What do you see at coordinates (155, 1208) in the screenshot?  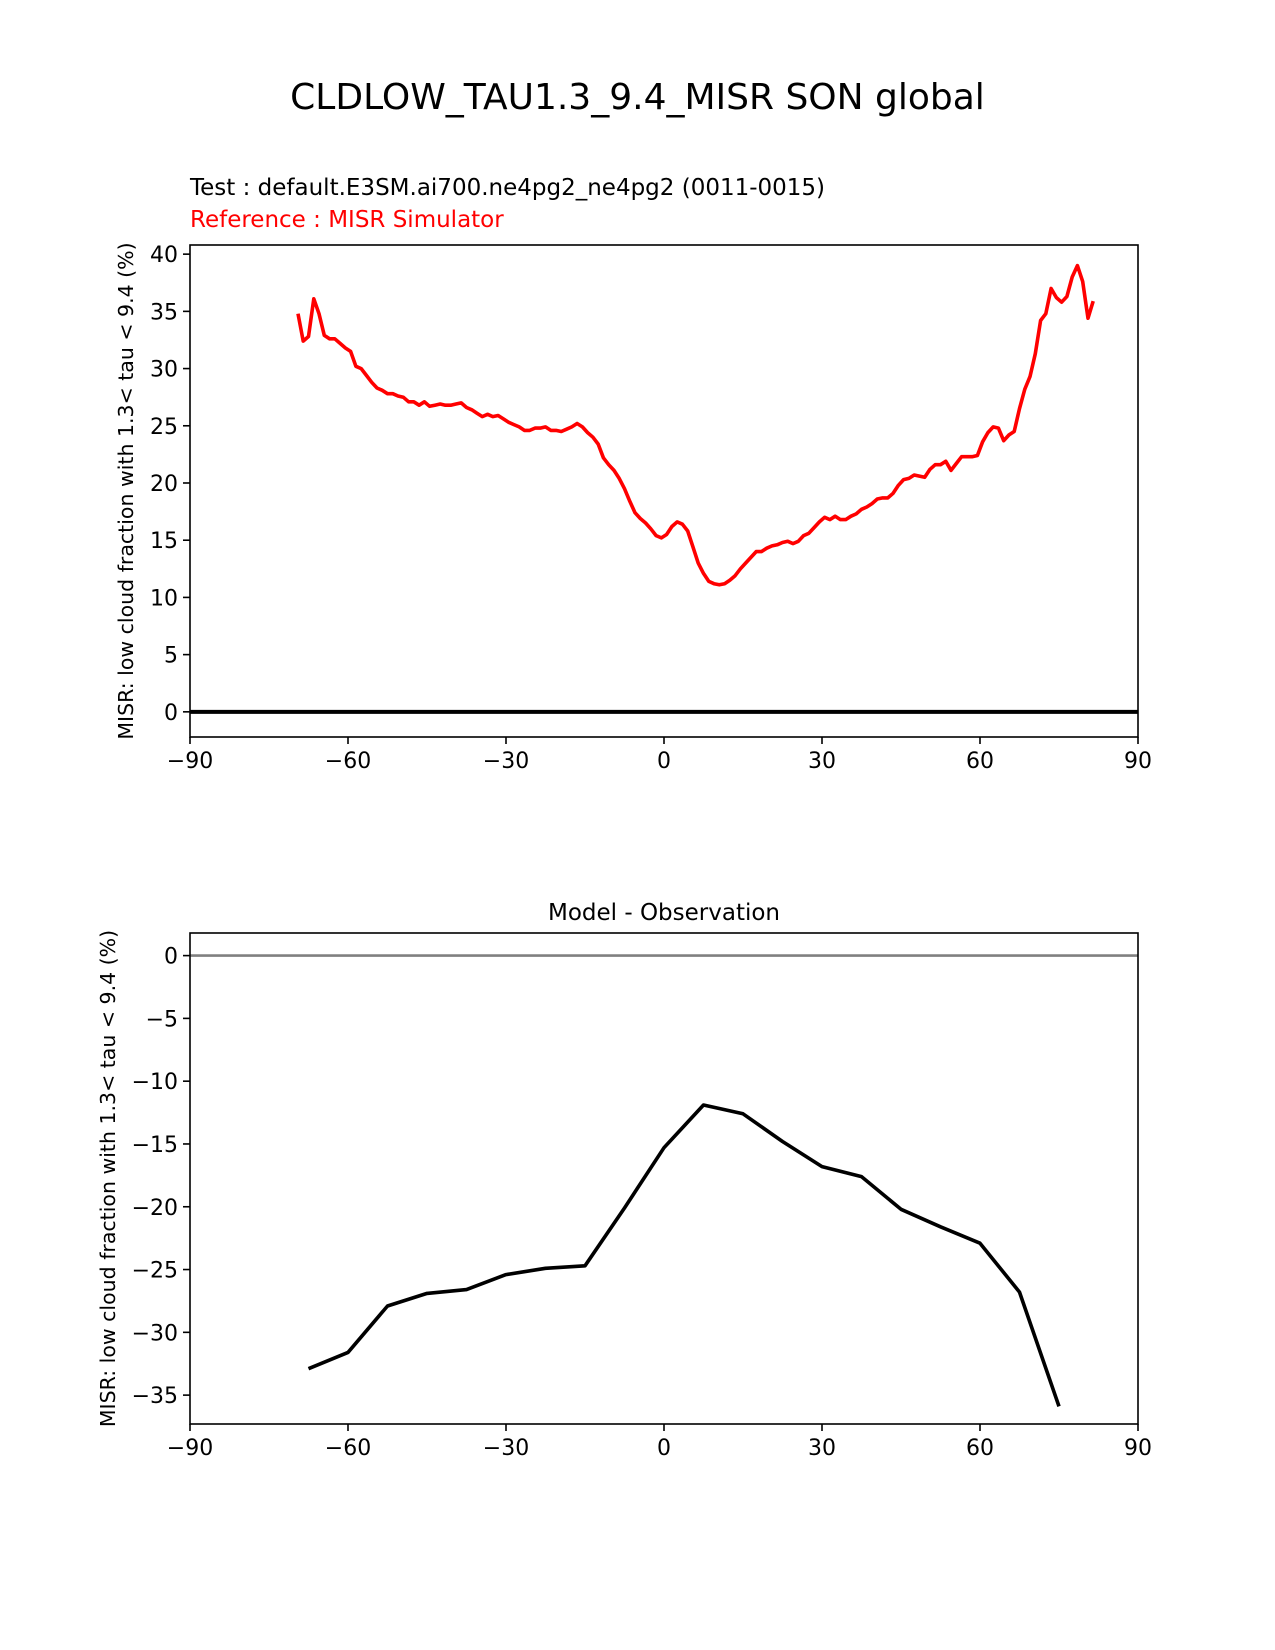 I see `bottom-y-tick-label: −20` at bounding box center [155, 1208].